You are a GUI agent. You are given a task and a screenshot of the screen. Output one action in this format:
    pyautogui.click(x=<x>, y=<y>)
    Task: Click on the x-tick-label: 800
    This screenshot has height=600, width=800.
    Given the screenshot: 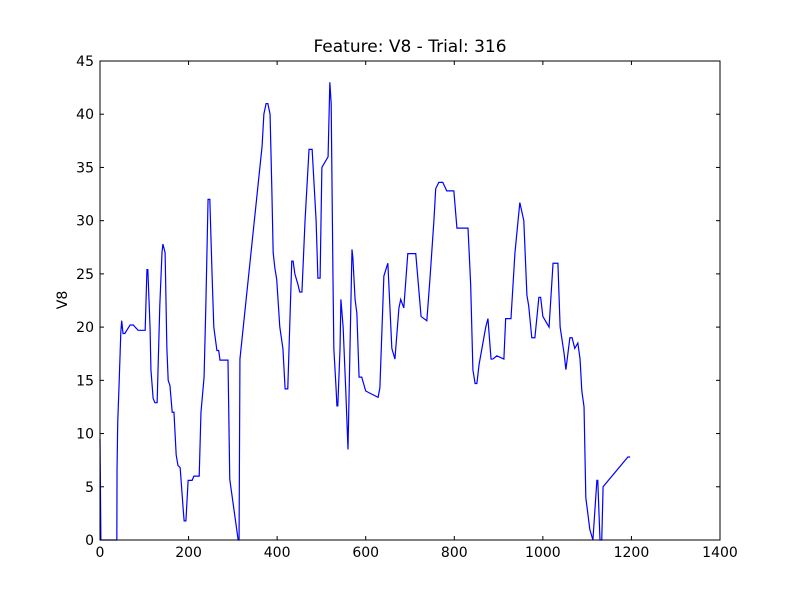 What is the action you would take?
    pyautogui.click(x=454, y=553)
    